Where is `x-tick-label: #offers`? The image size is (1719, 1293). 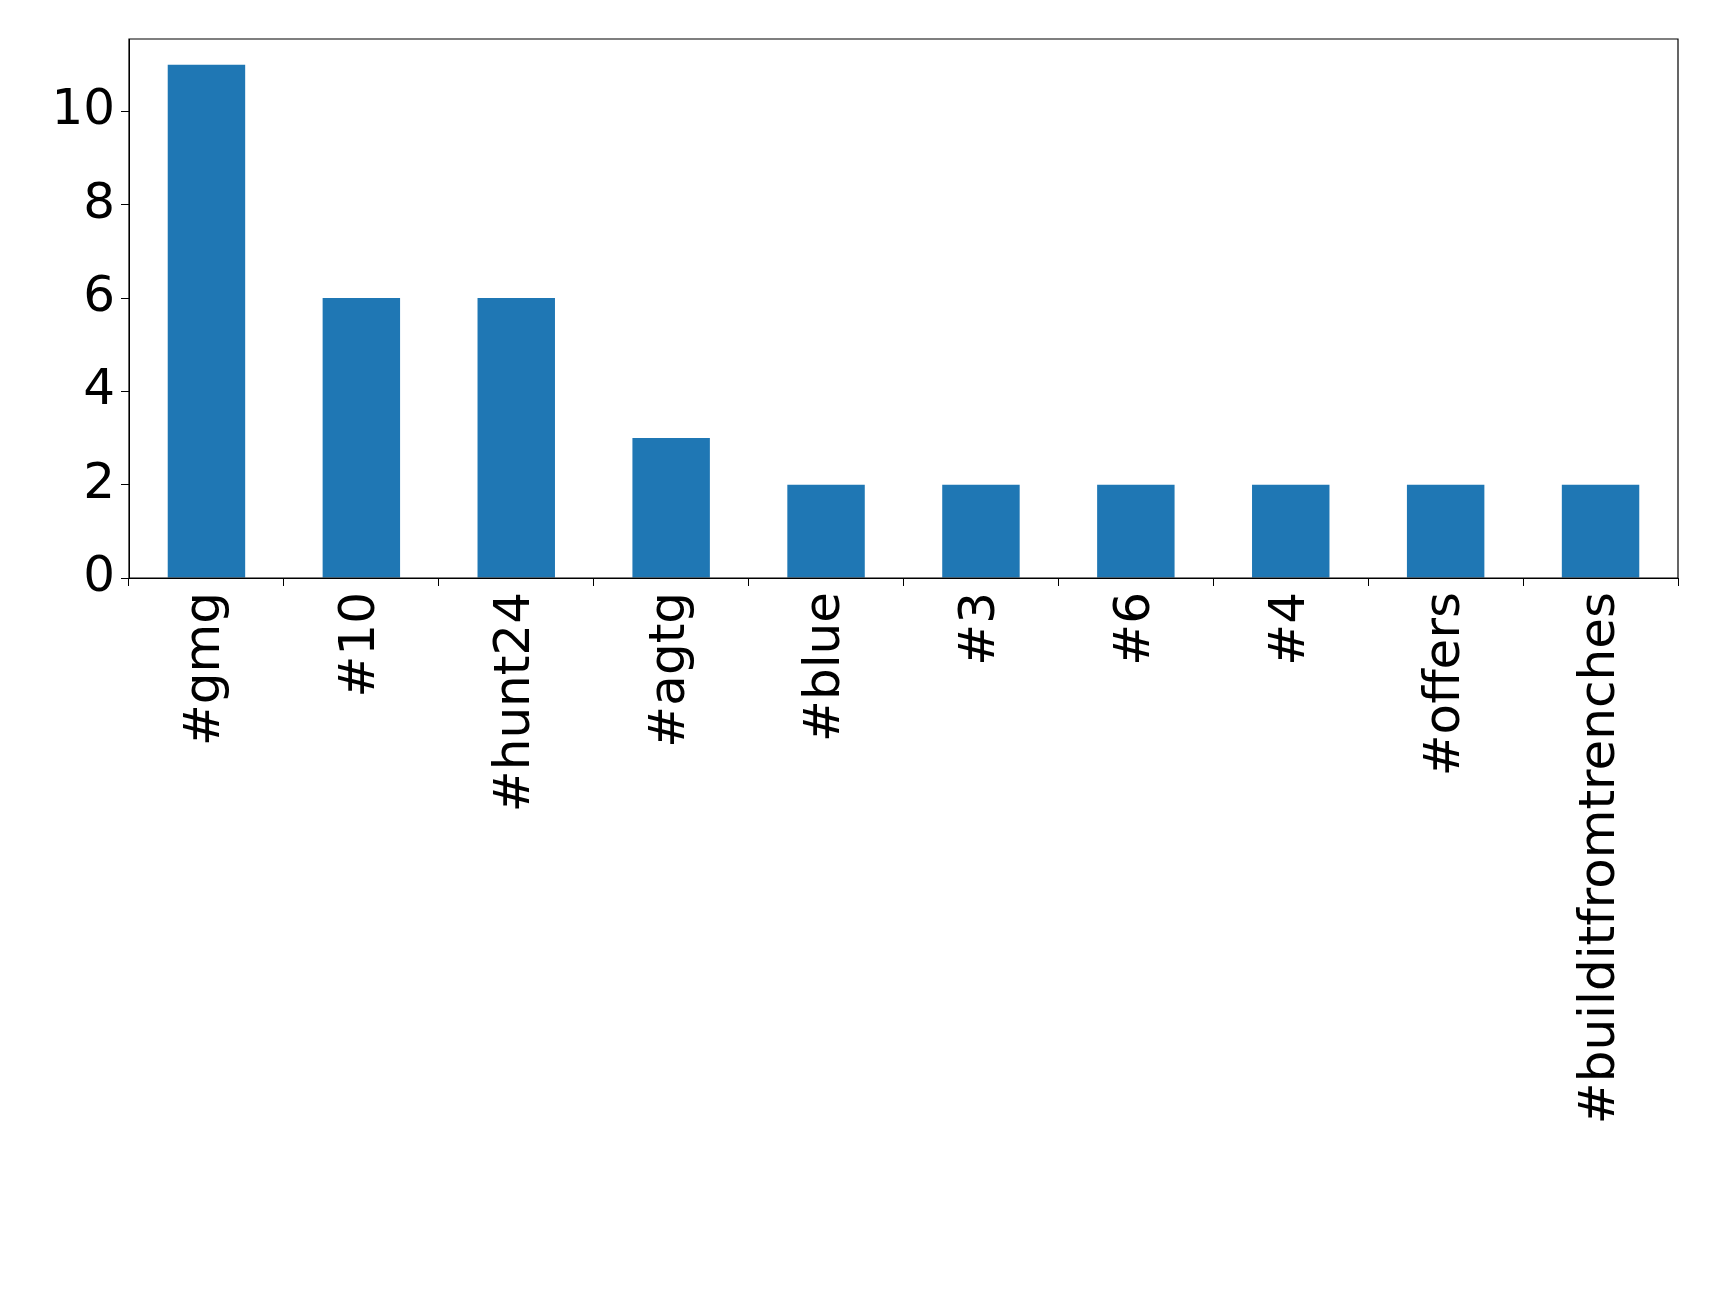 x-tick-label: #offers is located at coordinates (1441, 684).